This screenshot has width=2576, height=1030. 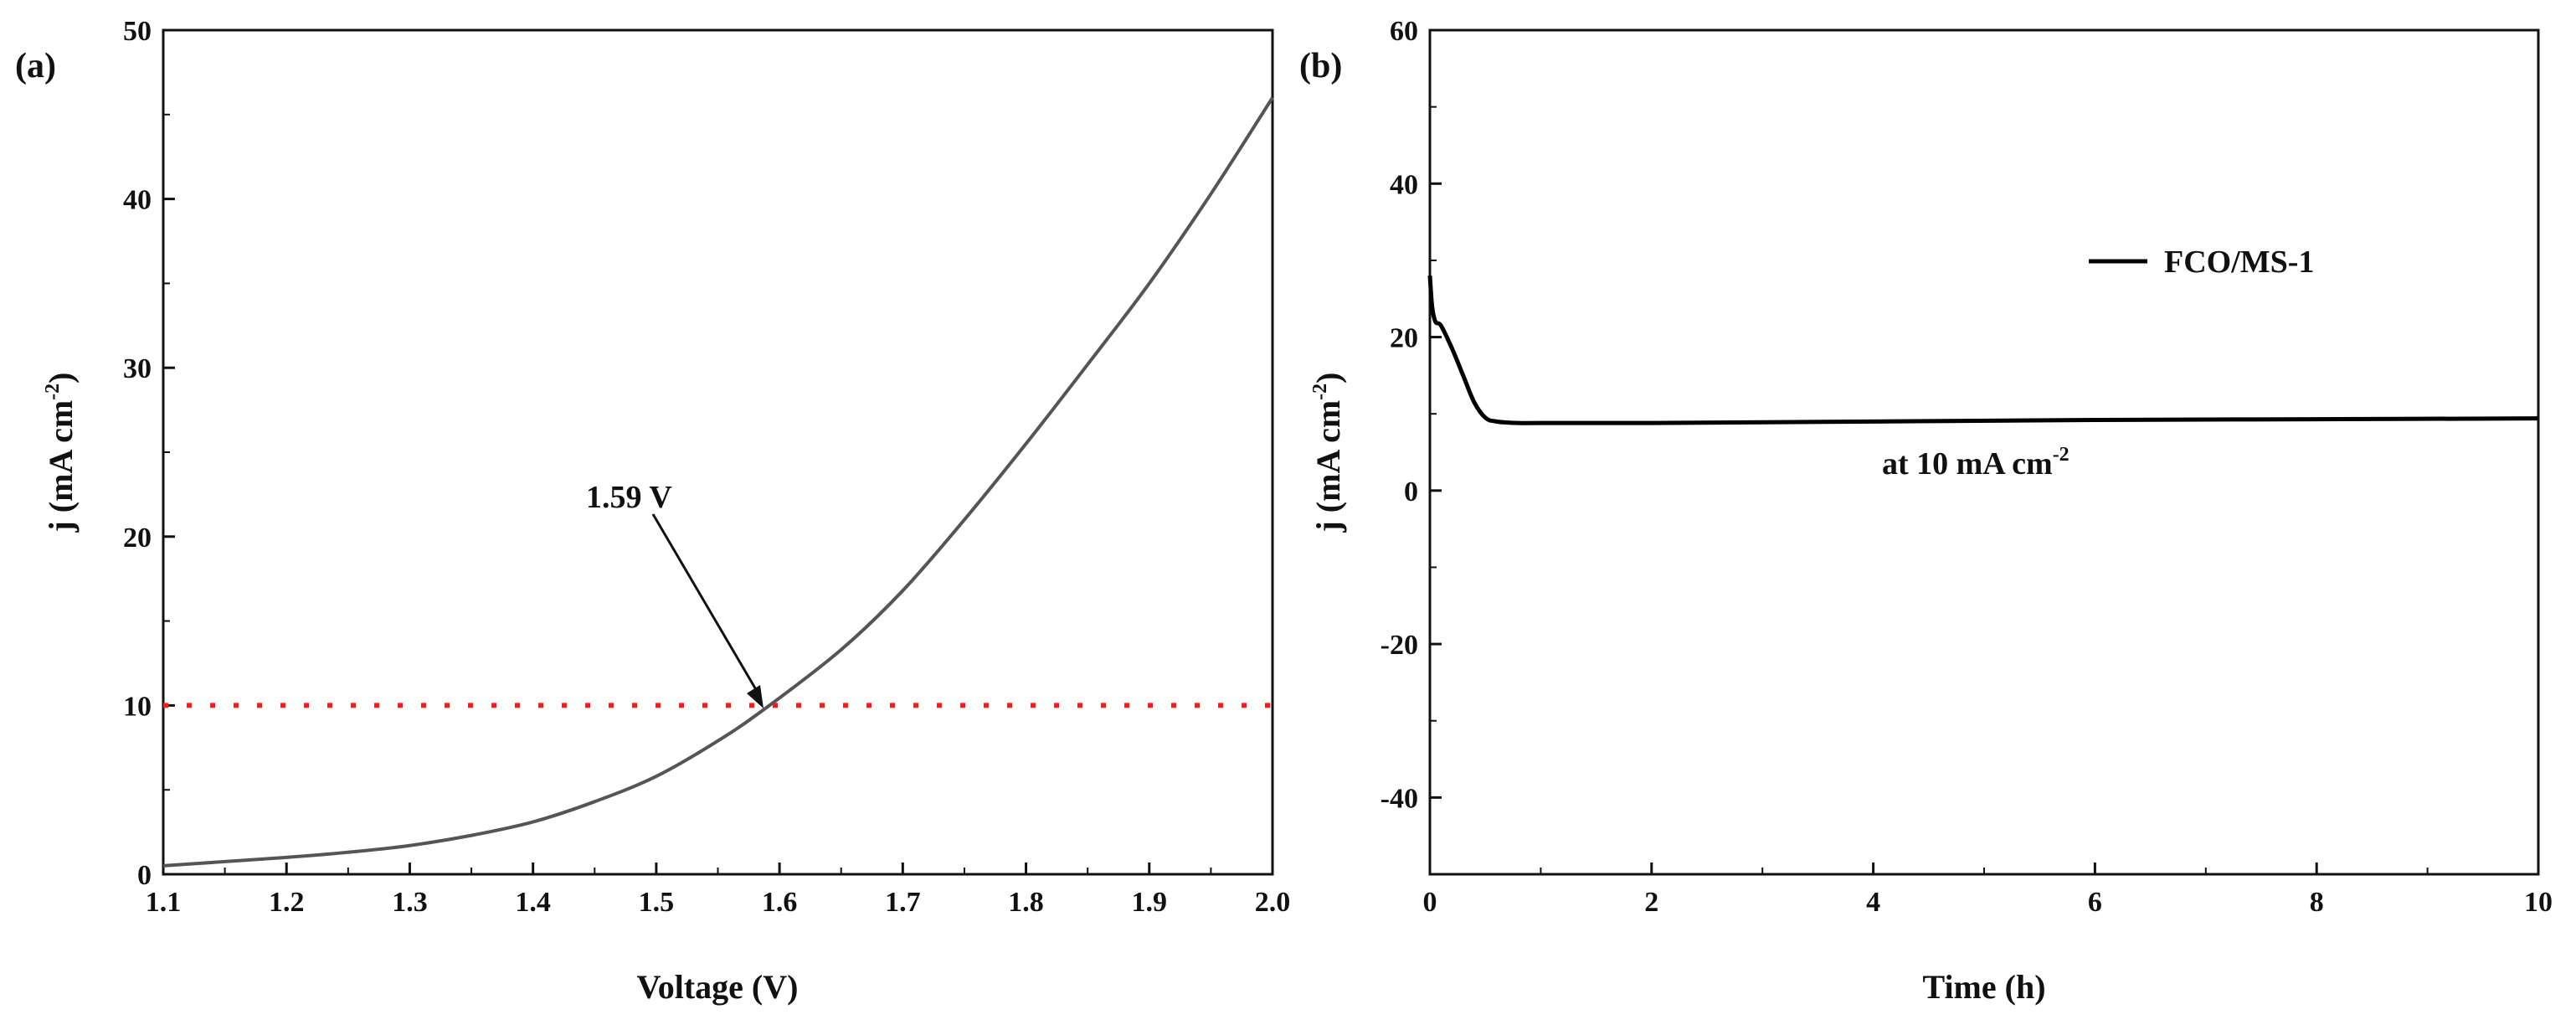 What do you see at coordinates (707, 605) in the screenshot?
I see `panel-a-annotation-arrow-shaft` at bounding box center [707, 605].